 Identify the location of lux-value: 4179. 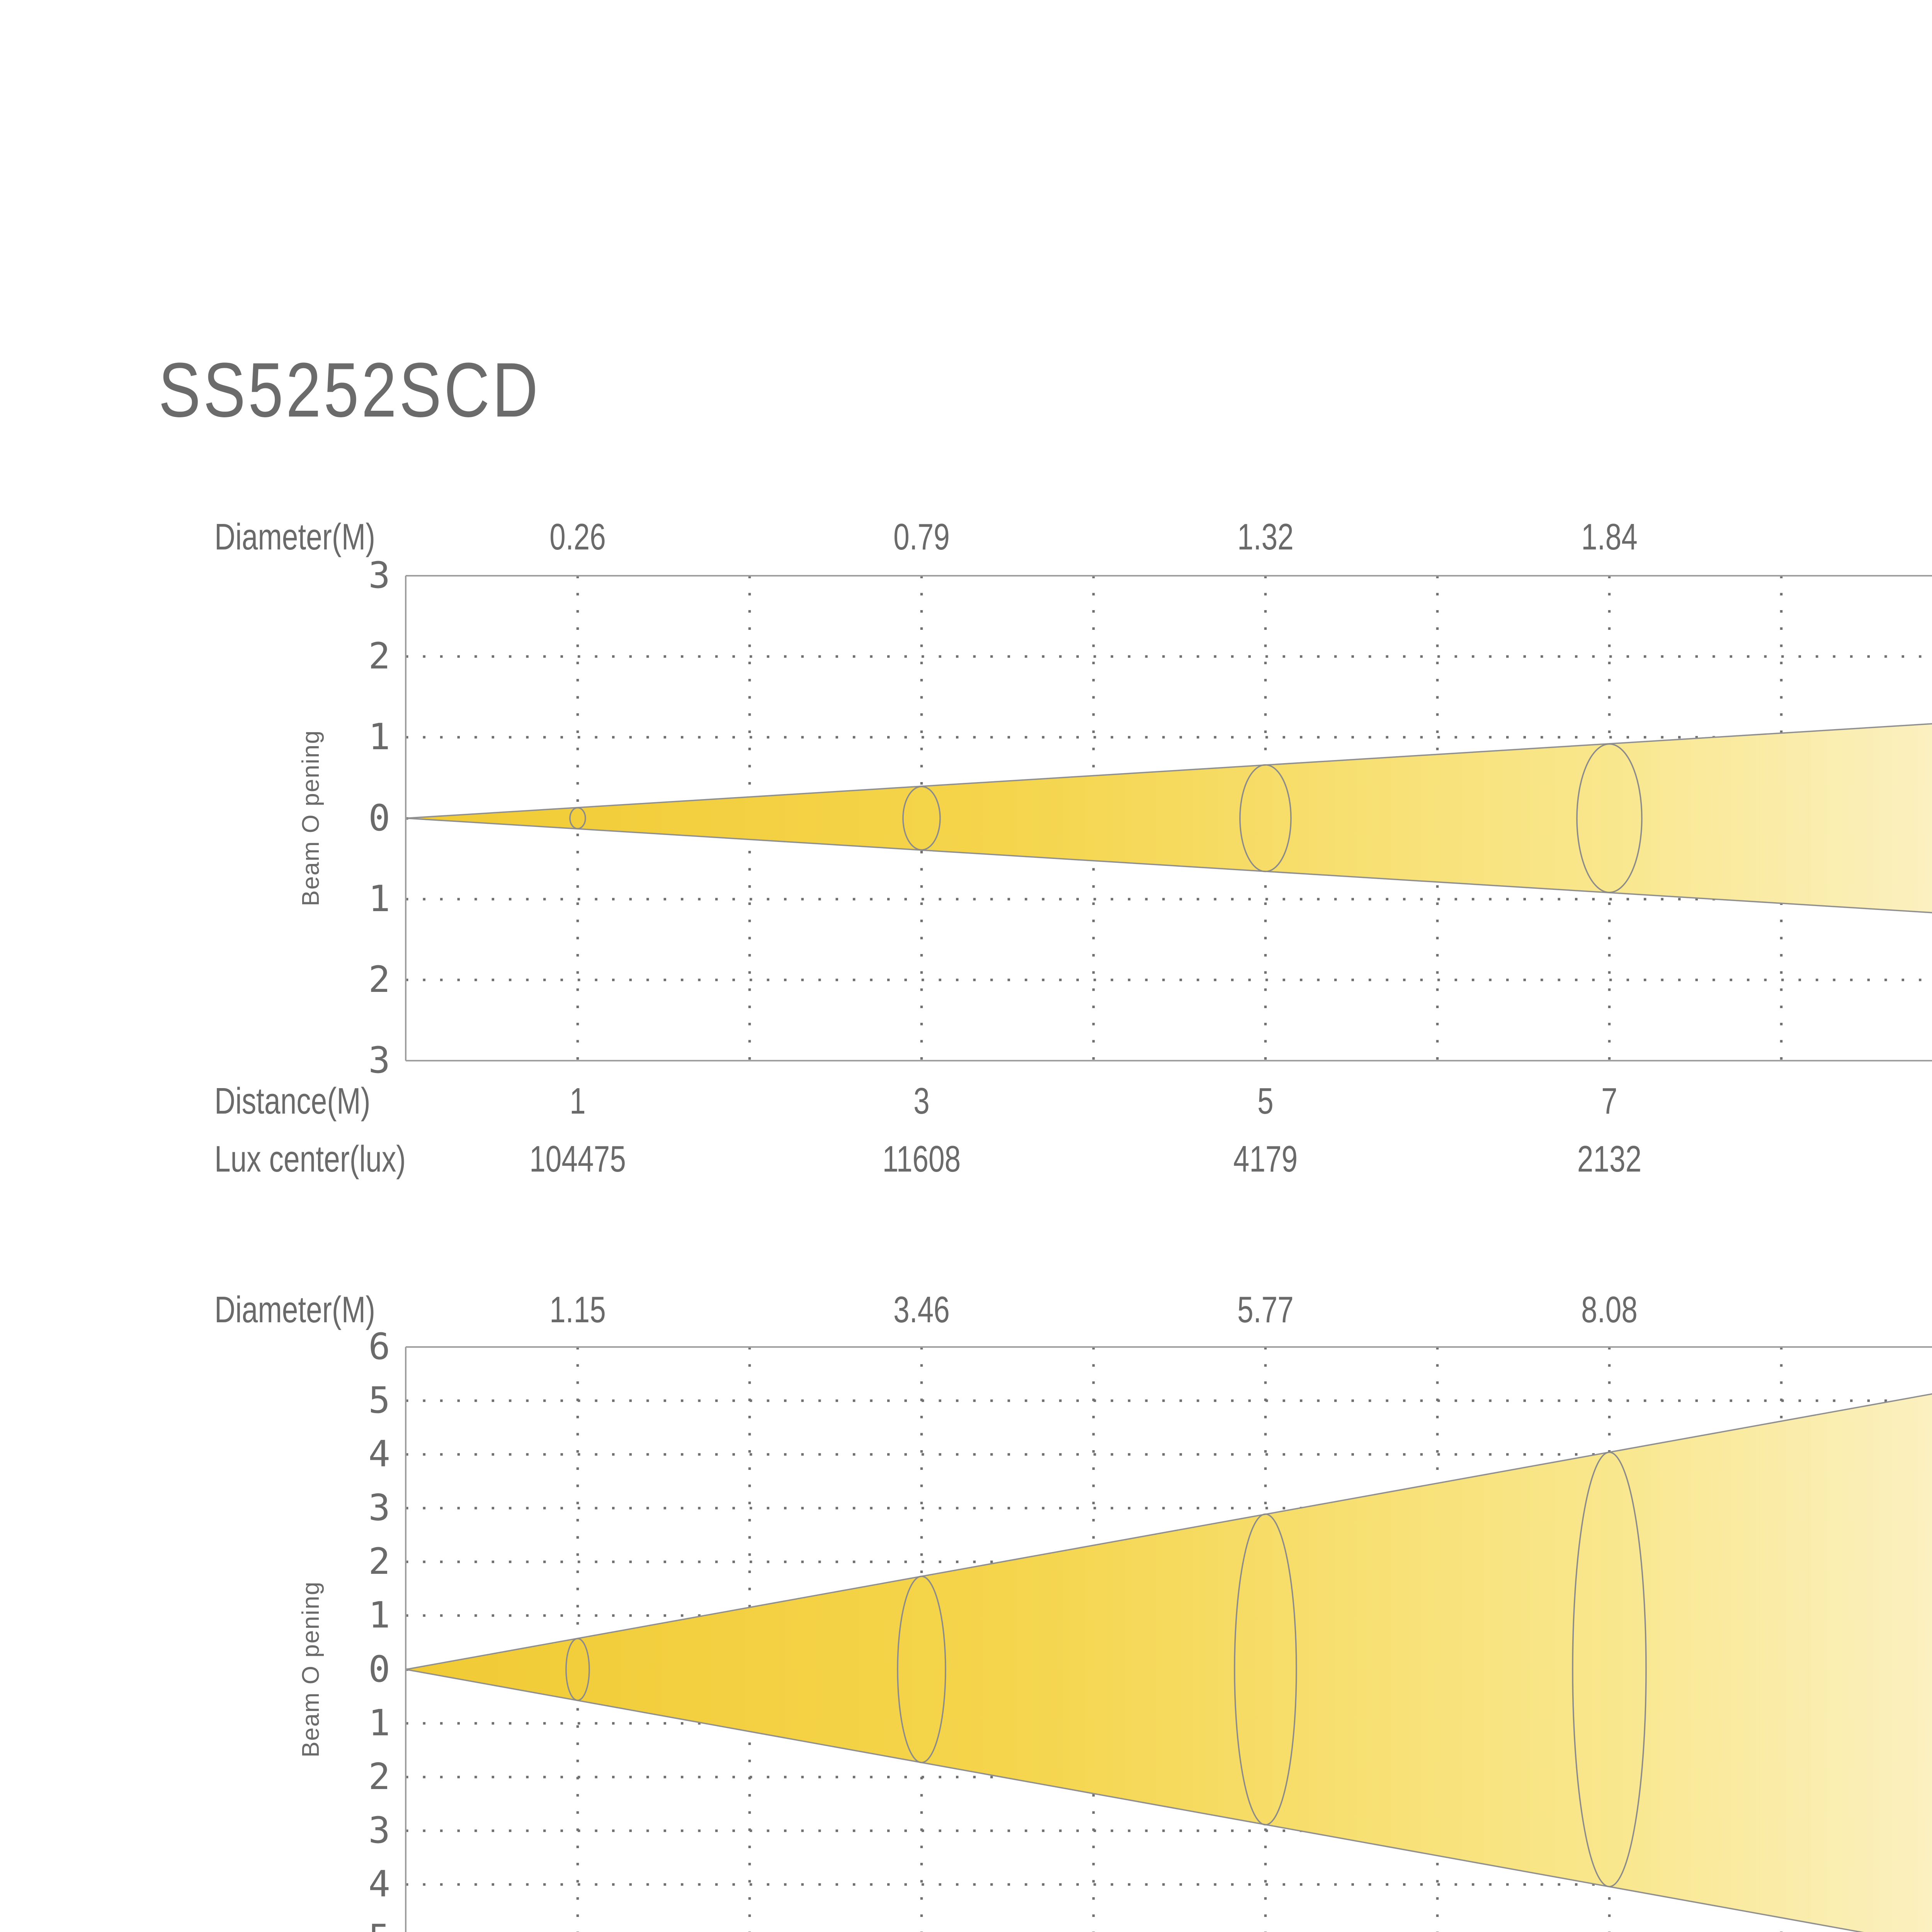
(1265, 1159).